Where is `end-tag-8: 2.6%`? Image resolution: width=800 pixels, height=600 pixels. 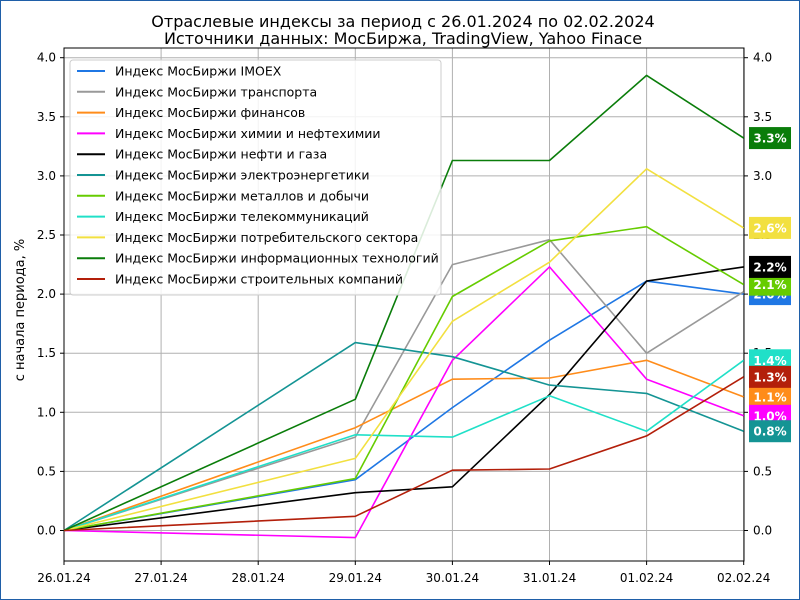
end-tag-8: 2.6% is located at coordinates (770, 227).